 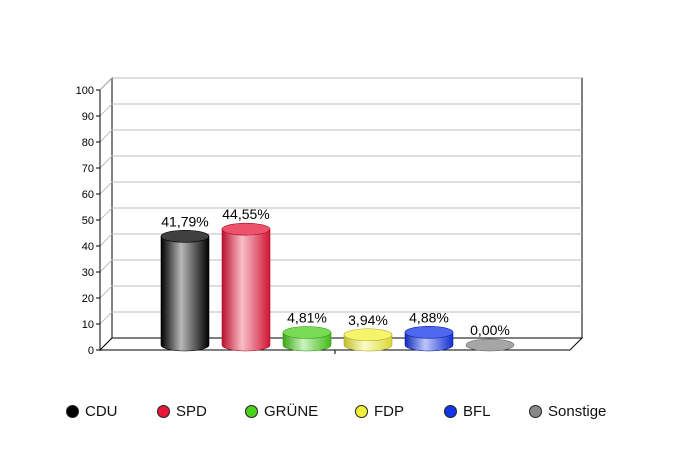 I want to click on bar-body-cdu, so click(x=185, y=294).